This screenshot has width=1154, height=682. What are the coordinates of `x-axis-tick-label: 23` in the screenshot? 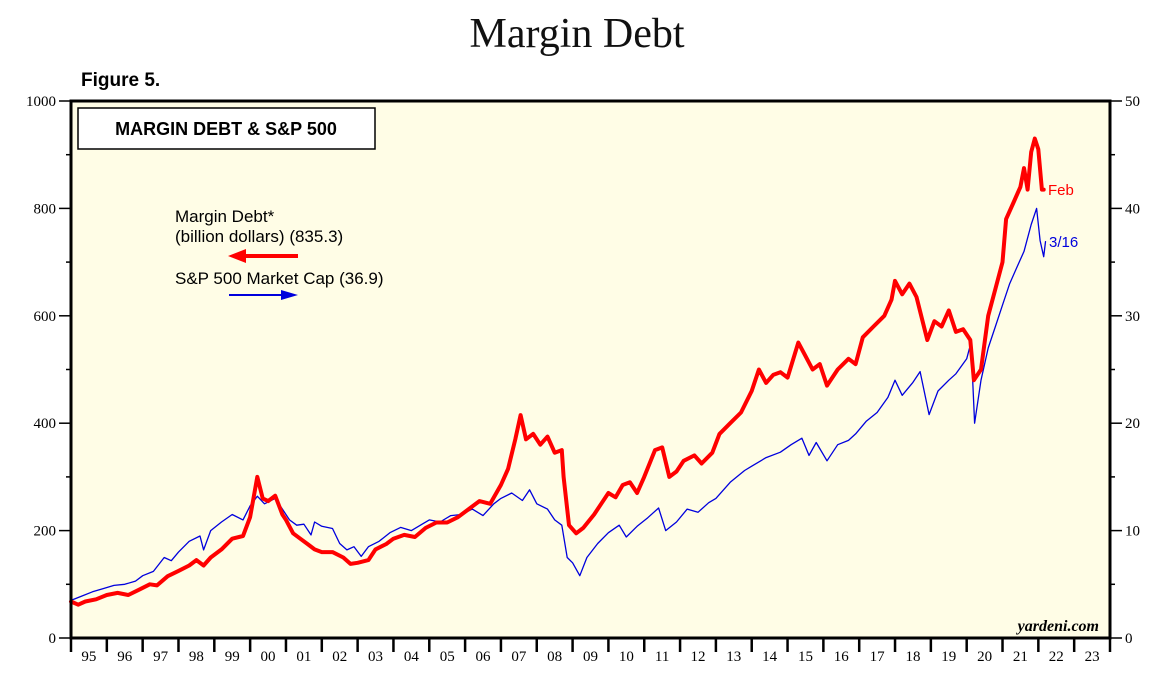 It's located at (1092, 657).